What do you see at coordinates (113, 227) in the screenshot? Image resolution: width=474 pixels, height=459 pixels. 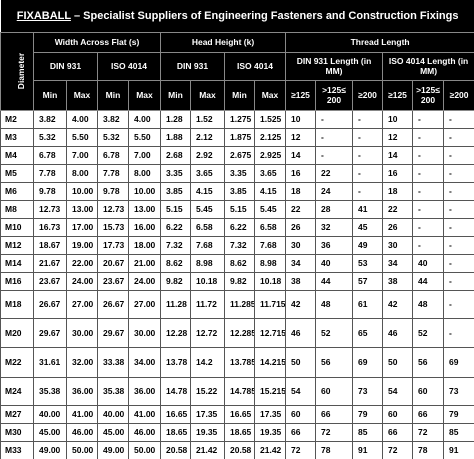 I see `value-cell: 15.73` at bounding box center [113, 227].